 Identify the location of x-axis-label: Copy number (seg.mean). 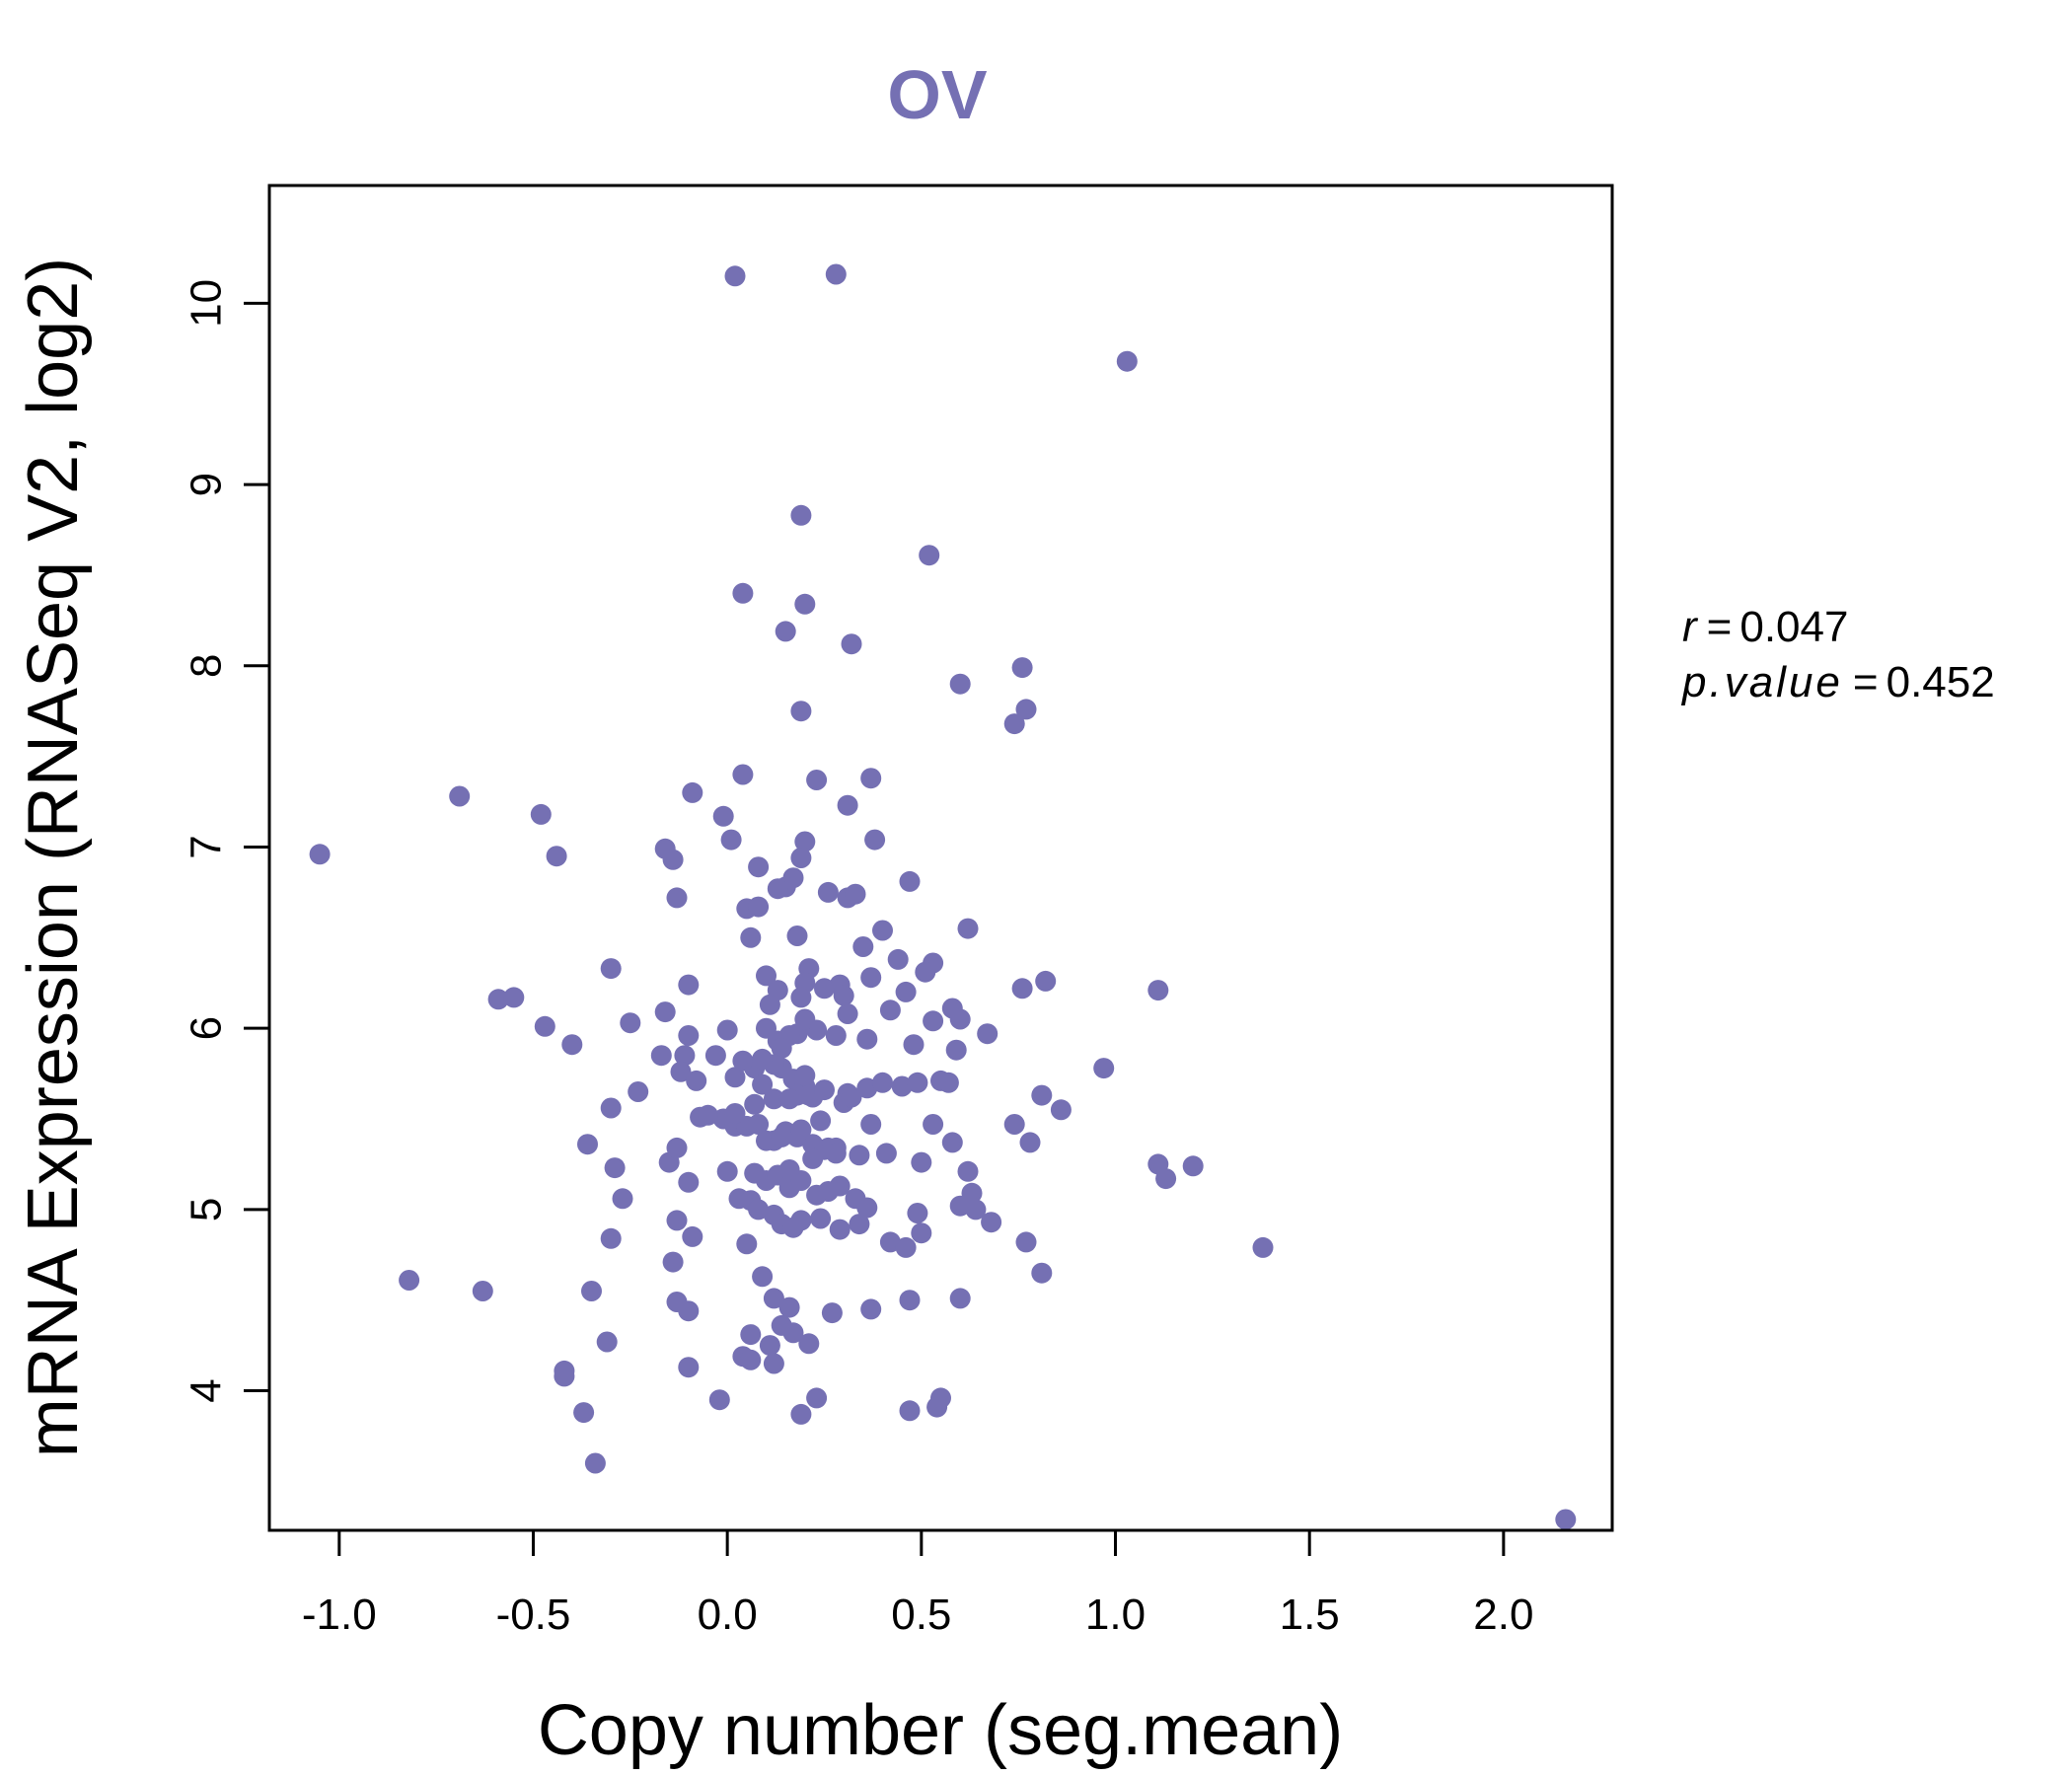
(941, 1731).